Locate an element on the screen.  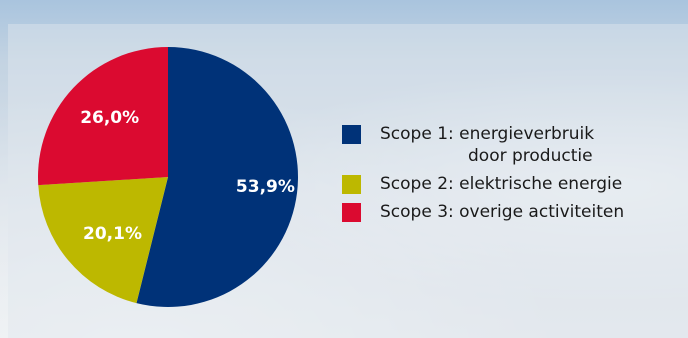
legend-item-scope-3: Scope 3: overige activiteiten is located at coordinates (512, 212).